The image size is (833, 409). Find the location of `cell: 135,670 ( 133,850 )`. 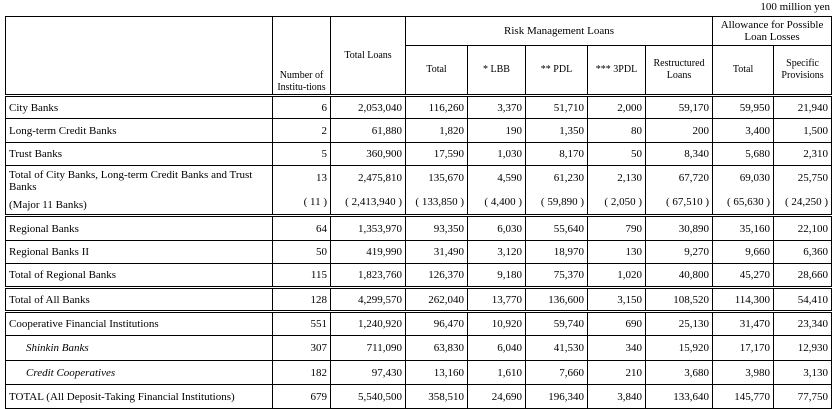

cell: 135,670 ( 133,850 ) is located at coordinates (436, 191).